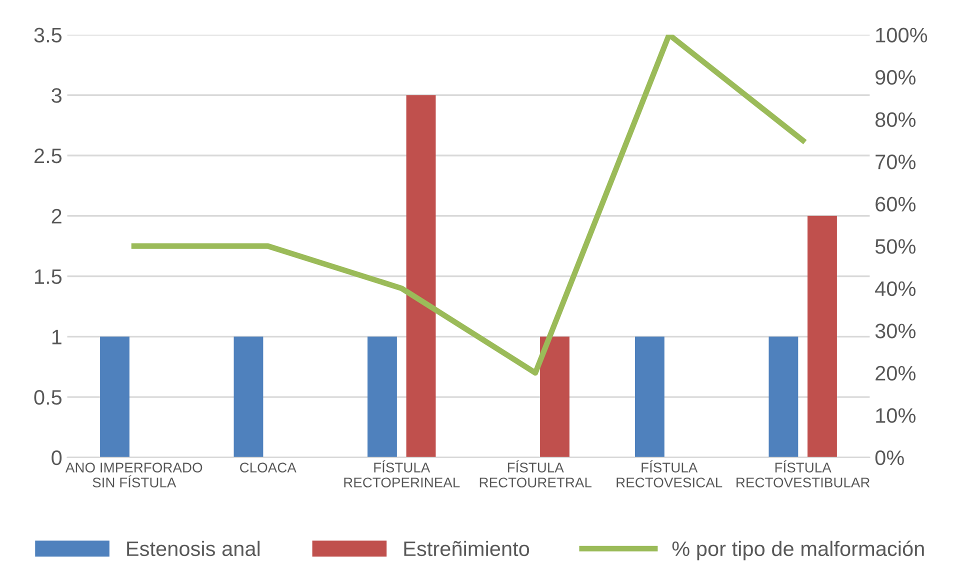  What do you see at coordinates (896, 204) in the screenshot?
I see `y2-tick-label: 60%` at bounding box center [896, 204].